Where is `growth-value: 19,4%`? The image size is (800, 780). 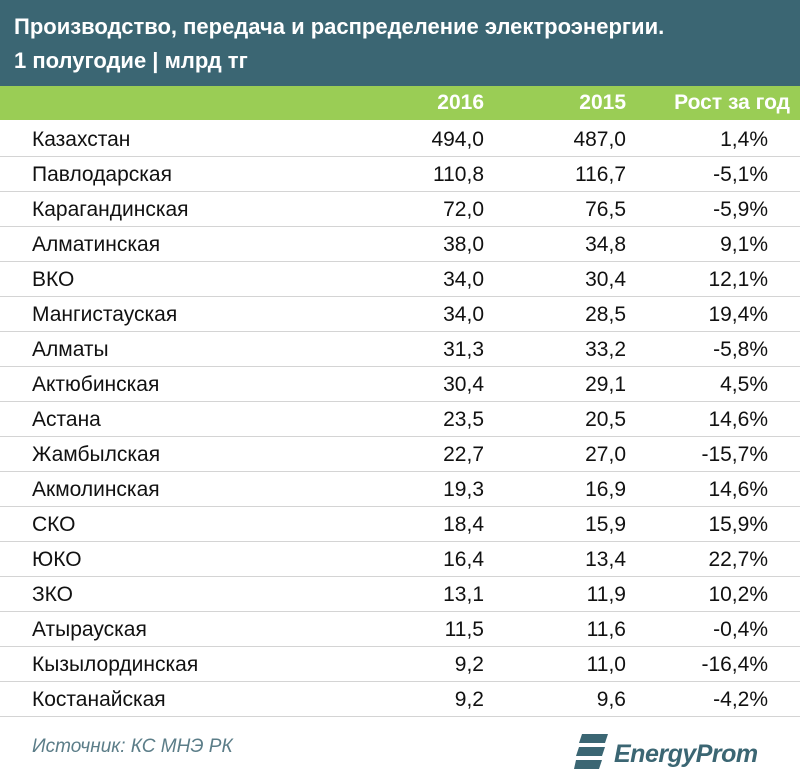
growth-value: 19,4% is located at coordinates (738, 314).